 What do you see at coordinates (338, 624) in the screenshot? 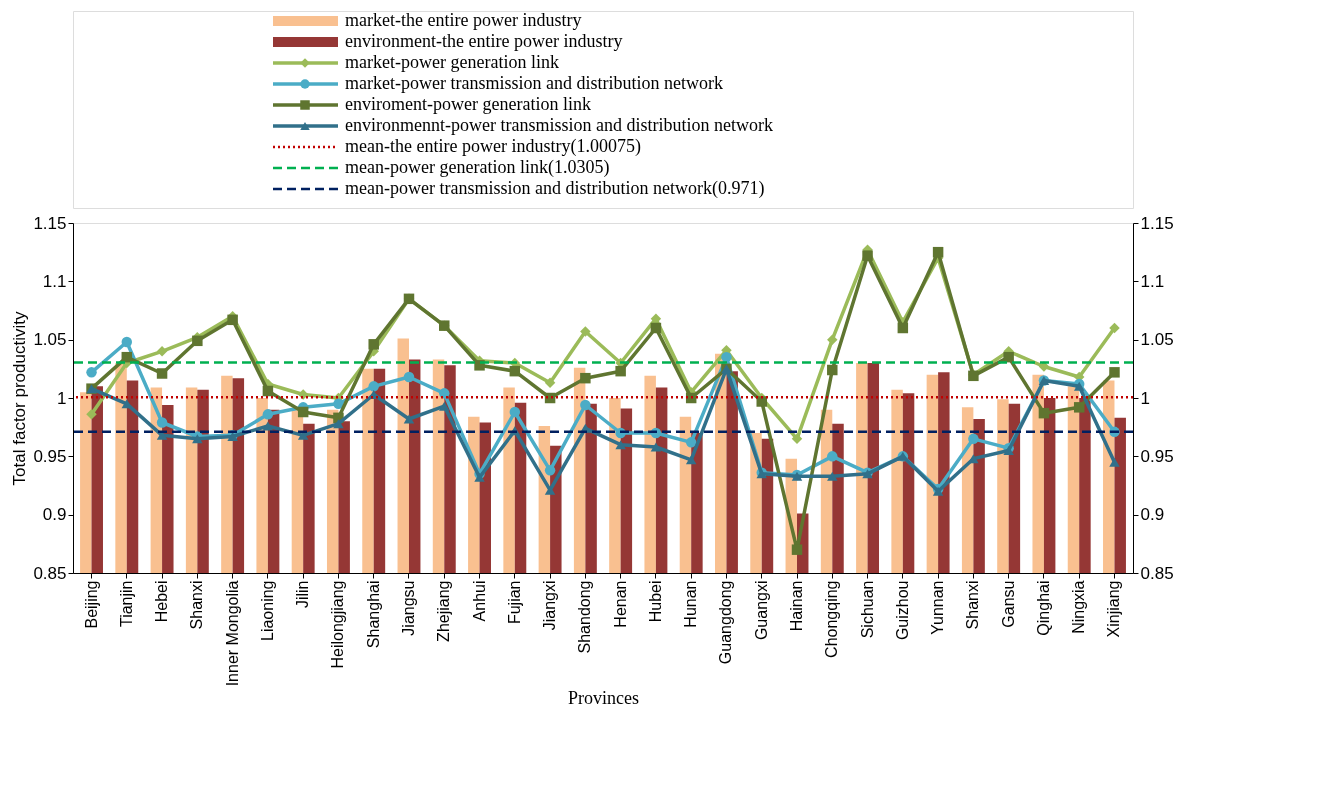
I see `x-tick-label: Heilongjiang` at bounding box center [338, 624].